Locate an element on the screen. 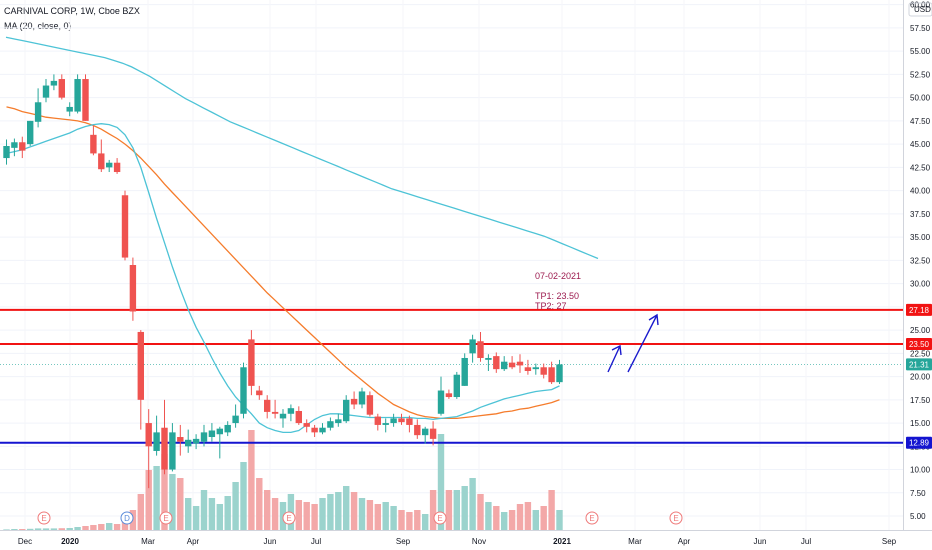 The height and width of the screenshot is (550, 932). annotation-tp2: TP2: 27 is located at coordinates (551, 306).